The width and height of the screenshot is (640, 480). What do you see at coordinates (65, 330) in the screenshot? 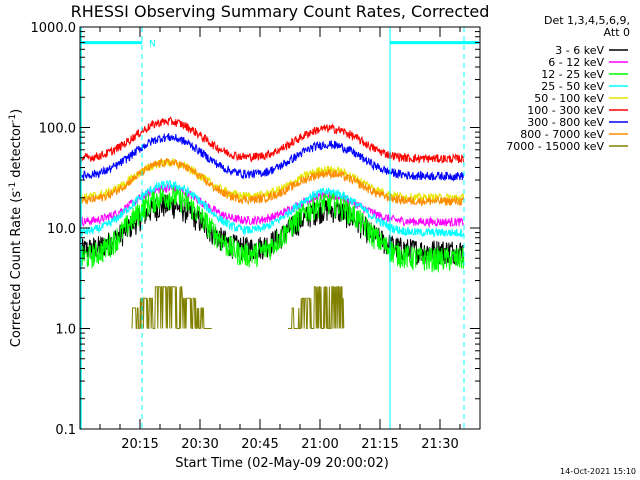
I see `y-tick-label: 1.0` at bounding box center [65, 330].